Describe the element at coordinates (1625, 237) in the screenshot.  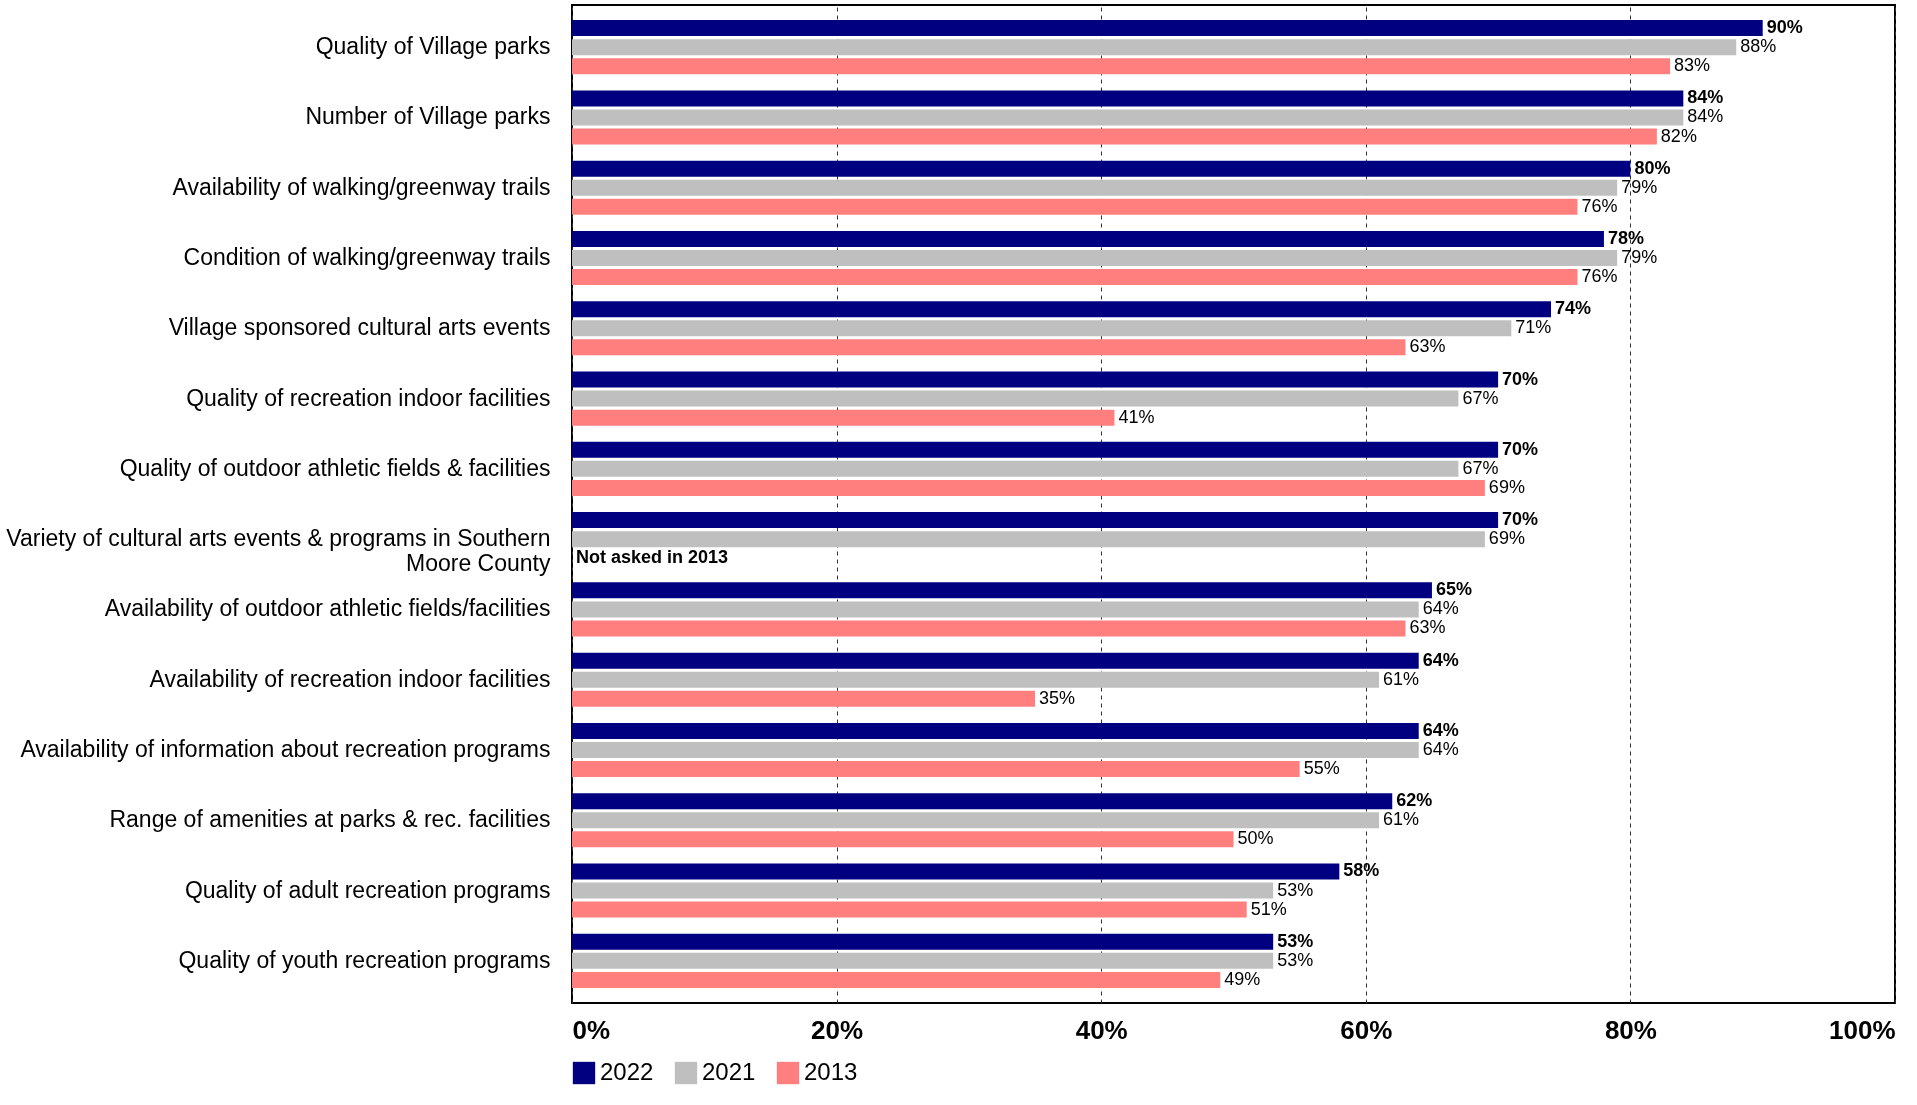
I see `data-label: 78%` at that location.